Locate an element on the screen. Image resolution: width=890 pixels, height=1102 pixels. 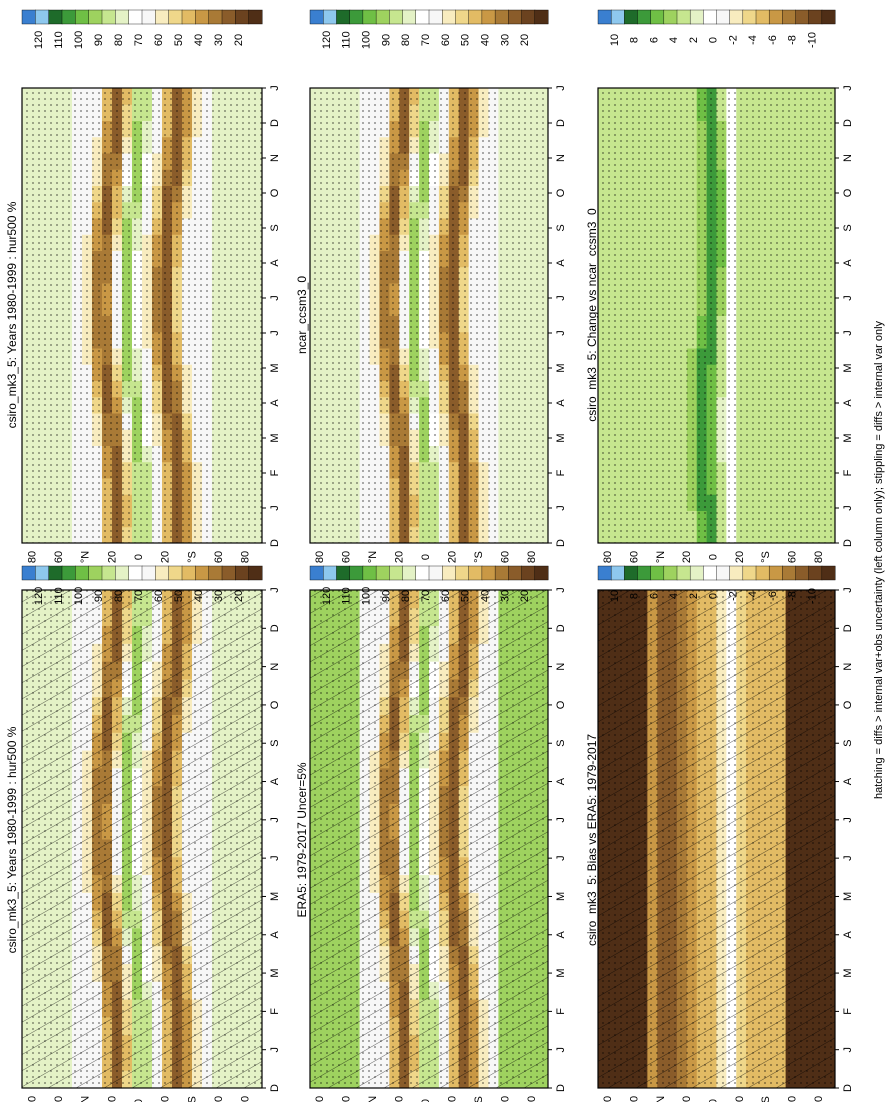
colorbar-label: -4 is located at coordinates (753, 40).